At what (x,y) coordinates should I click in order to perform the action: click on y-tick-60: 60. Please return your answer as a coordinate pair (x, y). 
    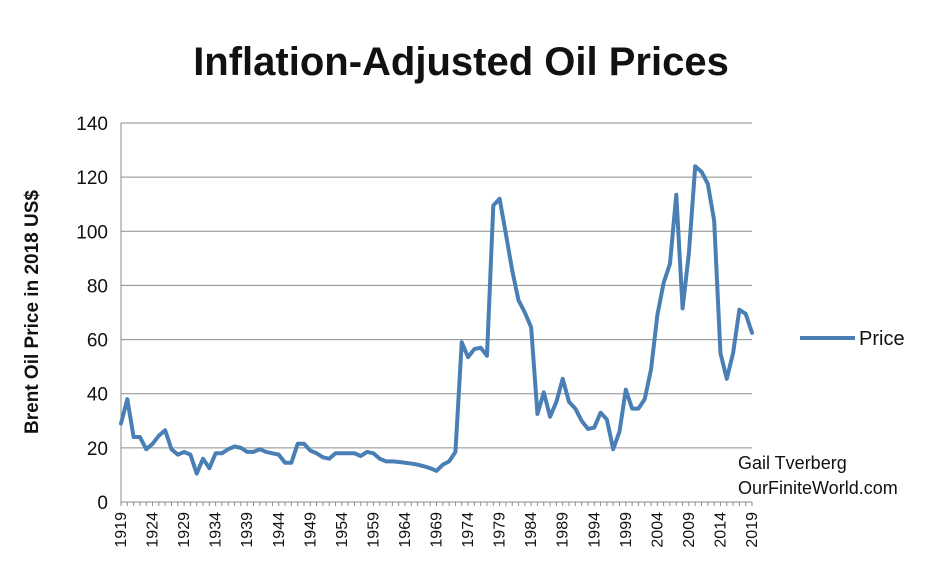
    Looking at the image, I should click on (97, 341).